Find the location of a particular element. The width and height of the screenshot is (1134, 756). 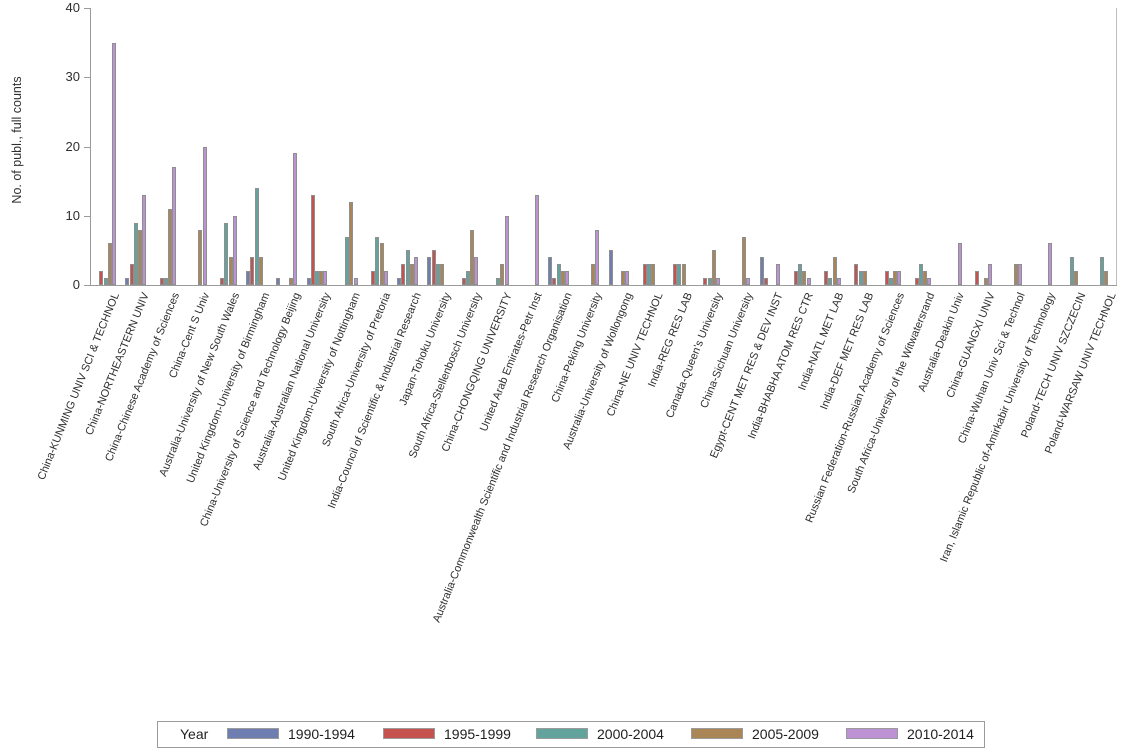

legend-label: 2005-2009 is located at coordinates (785, 734).